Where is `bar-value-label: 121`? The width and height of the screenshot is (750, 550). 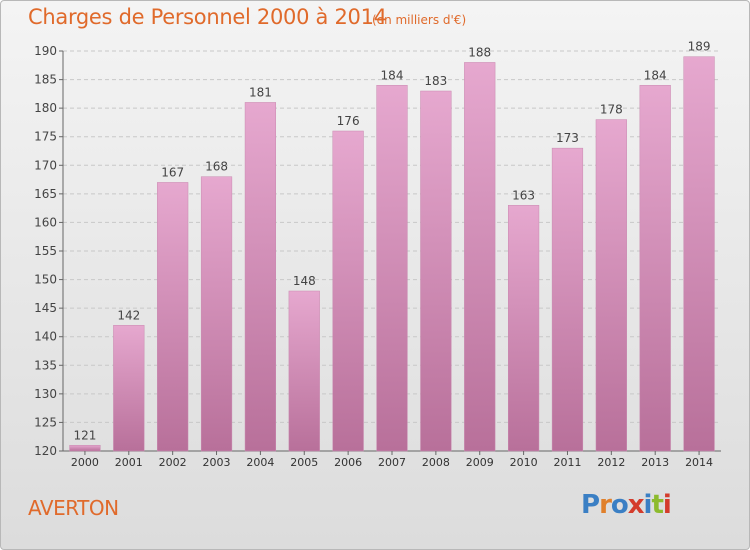
bar-value-label: 121 is located at coordinates (84, 435).